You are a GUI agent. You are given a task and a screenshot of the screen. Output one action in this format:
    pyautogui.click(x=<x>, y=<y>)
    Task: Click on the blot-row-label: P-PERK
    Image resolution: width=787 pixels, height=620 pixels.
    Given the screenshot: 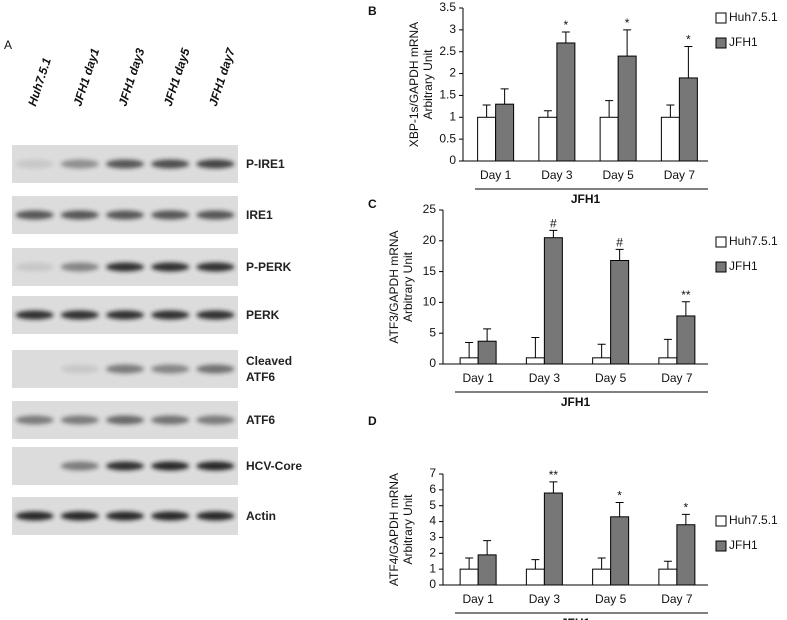 What is the action you would take?
    pyautogui.click(x=269, y=267)
    